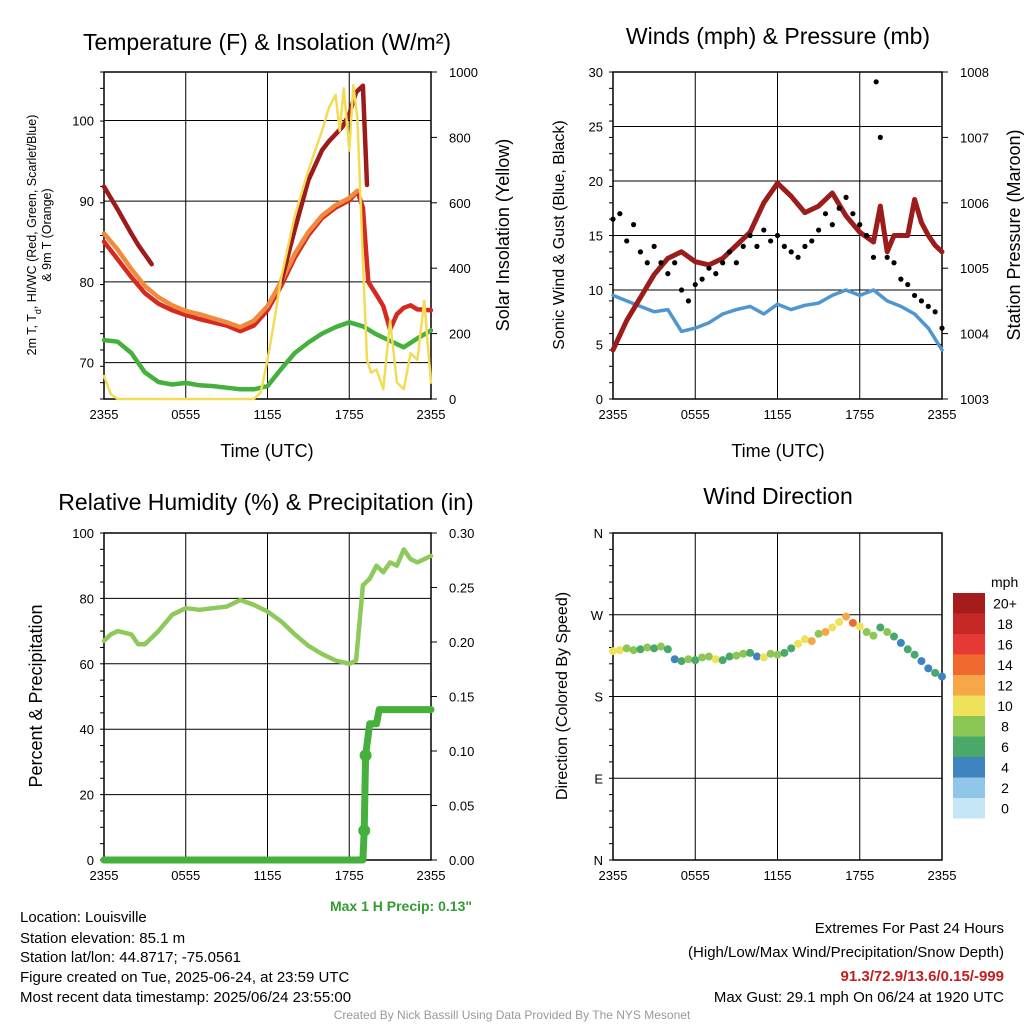  I want to click on colorbar-label: 18, so click(1005, 624).